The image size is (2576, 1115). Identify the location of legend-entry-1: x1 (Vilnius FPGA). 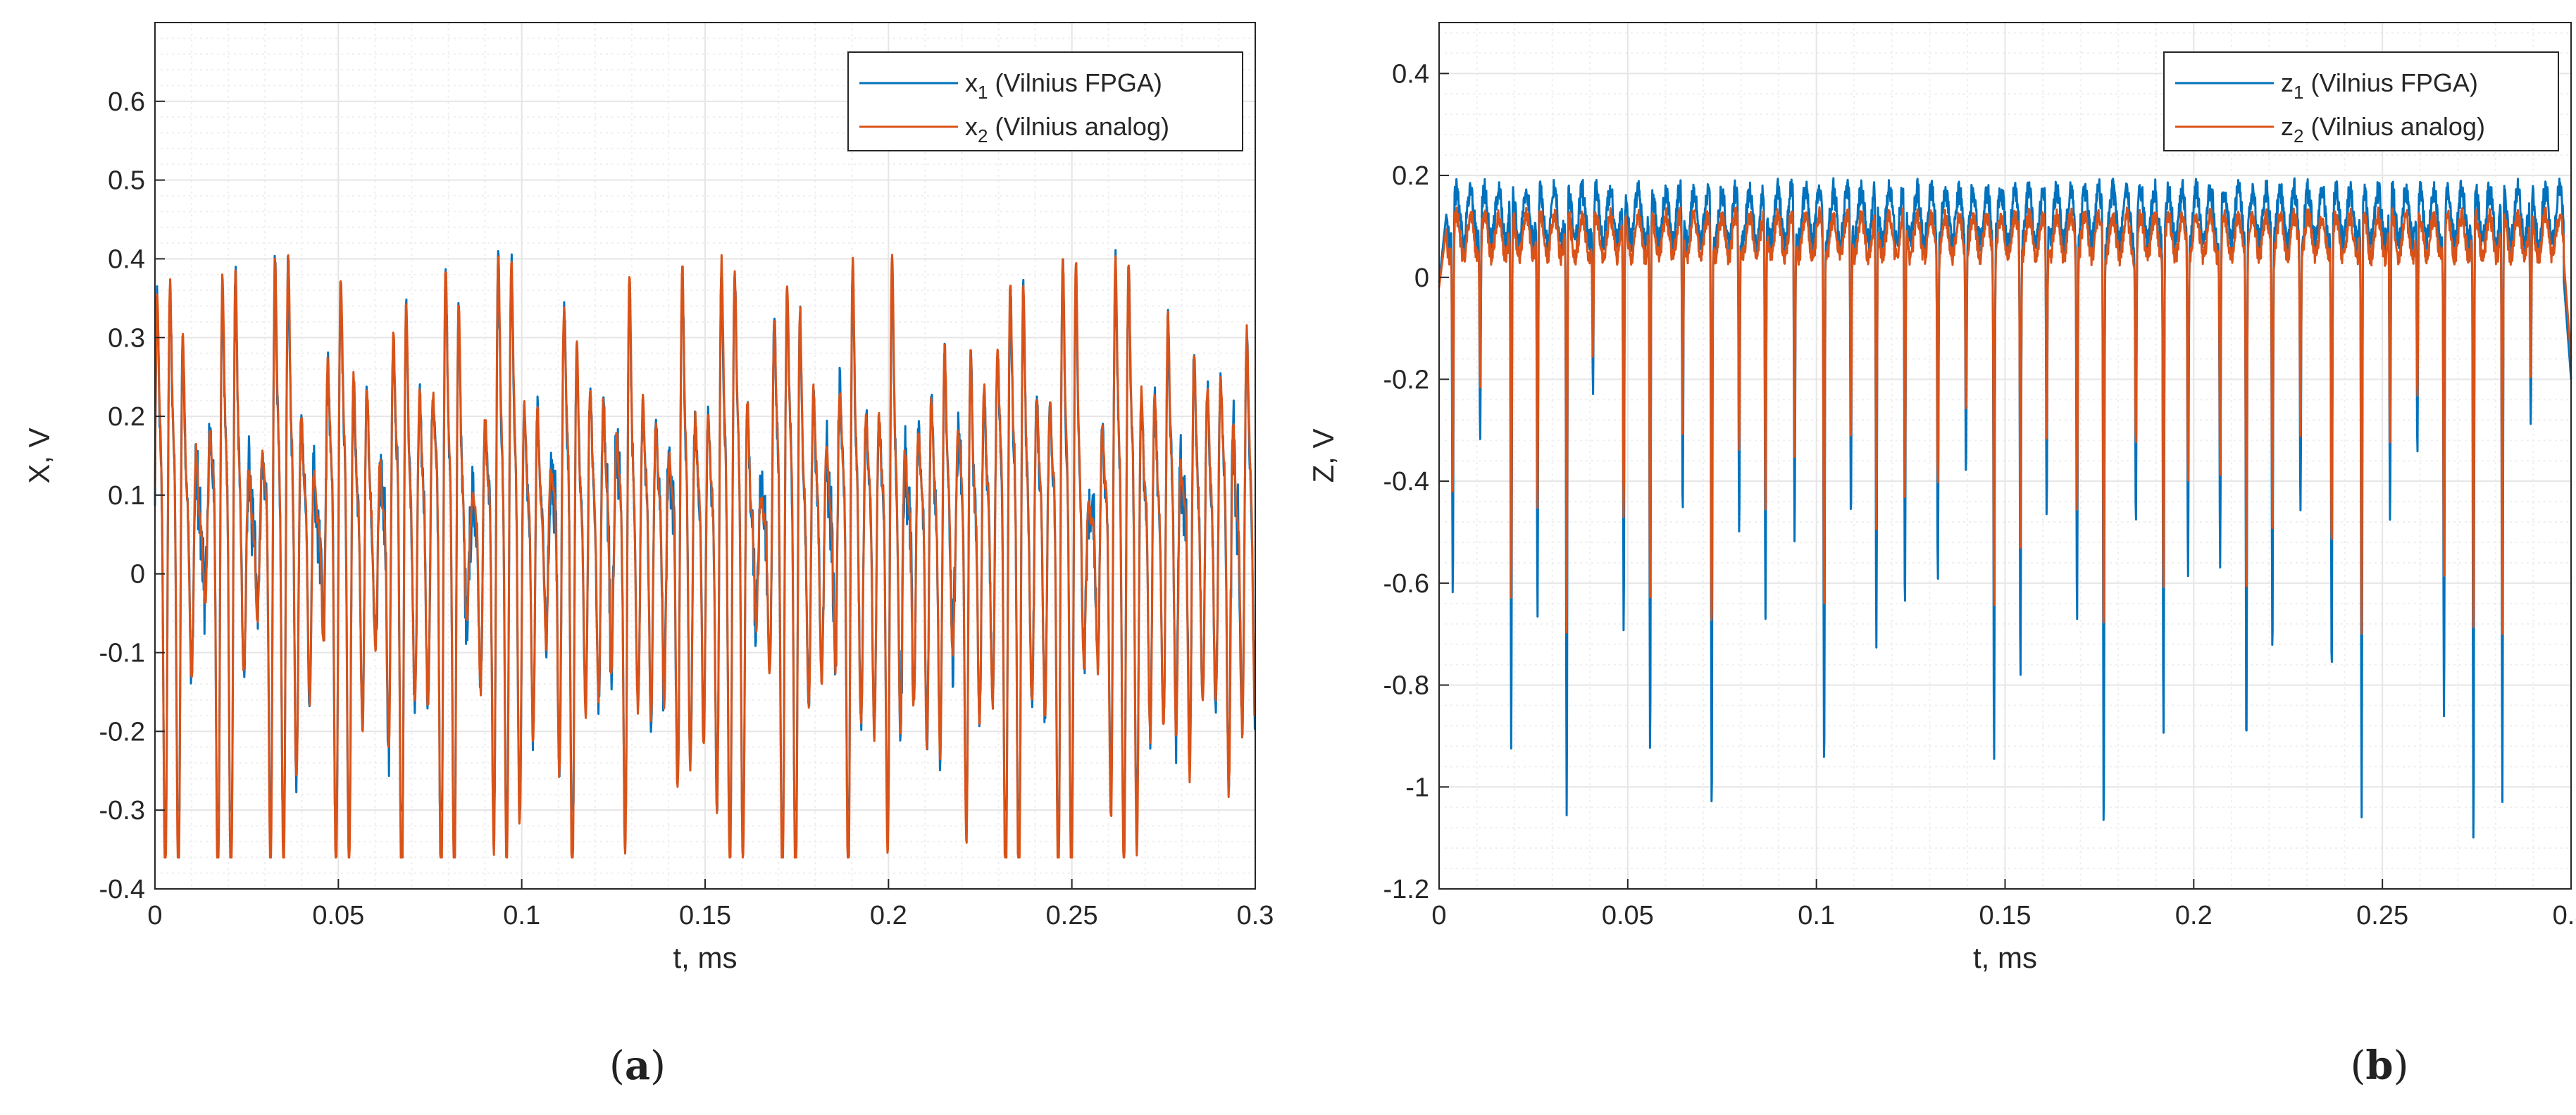
(1063, 85).